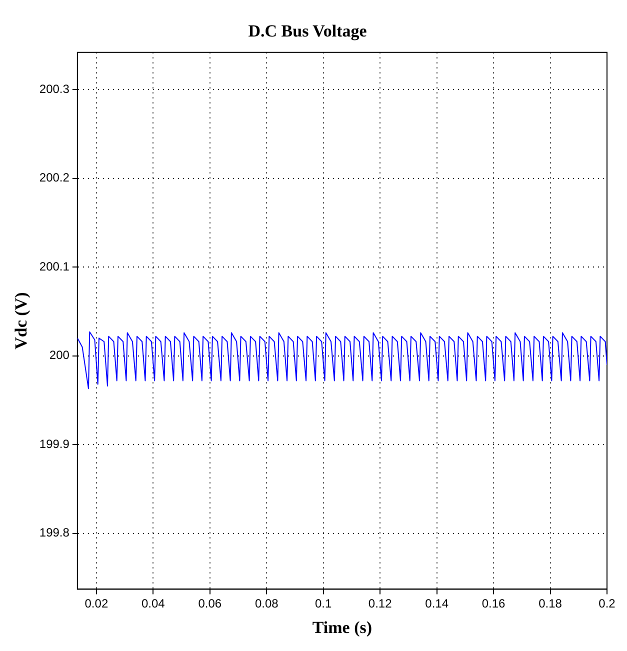  Describe the element at coordinates (380, 603) in the screenshot. I see `x-tick-label: 0.12` at that location.